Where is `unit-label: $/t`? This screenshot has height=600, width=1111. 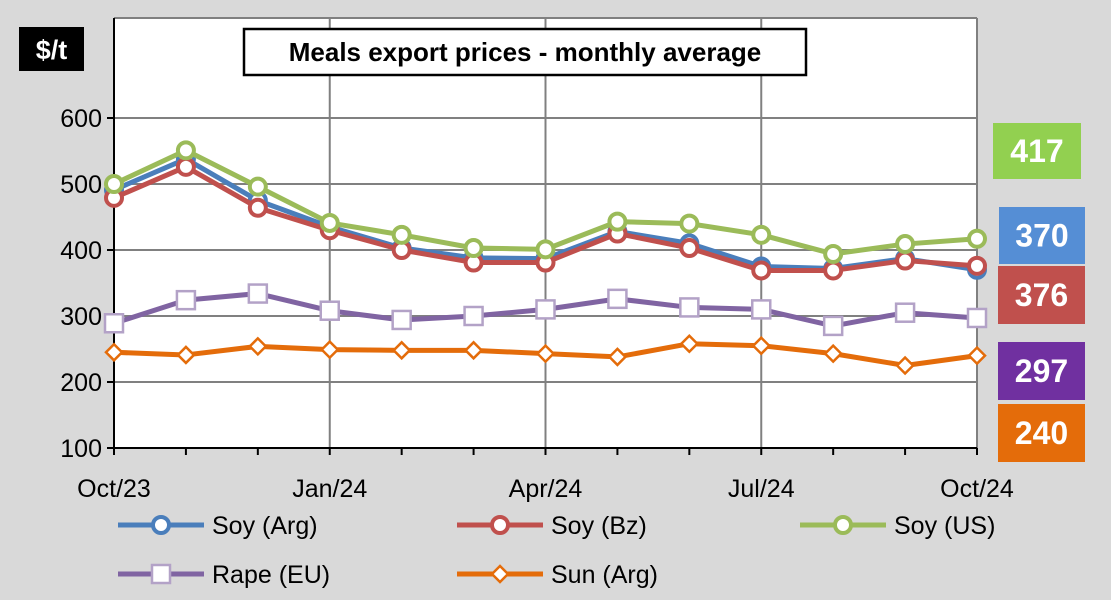 unit-label: $/t is located at coordinates (52, 50).